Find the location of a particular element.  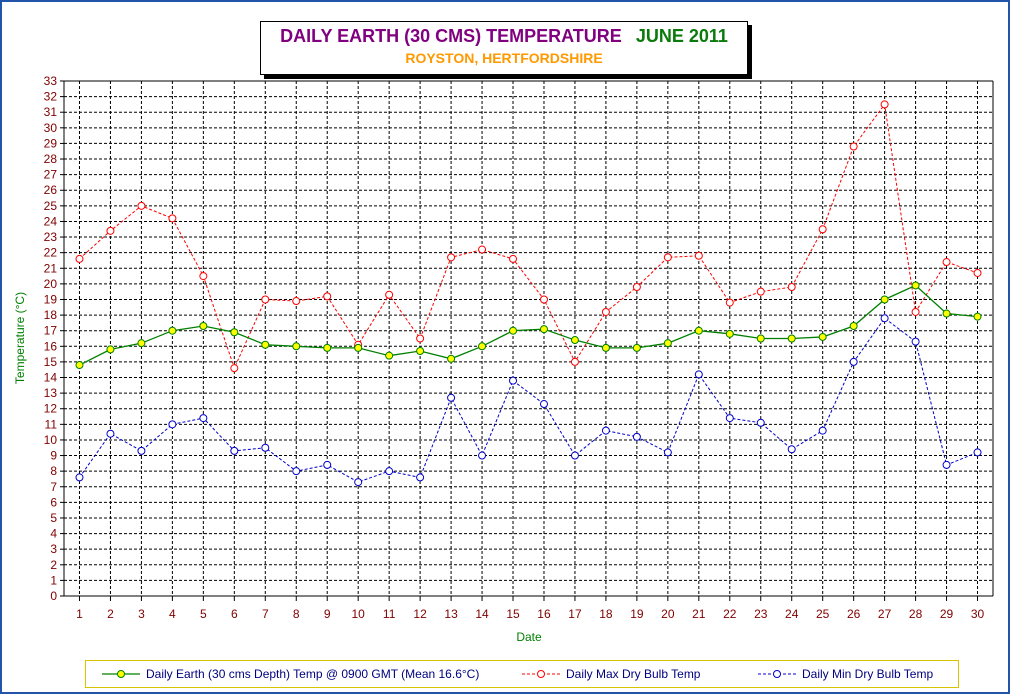

y-tick-label: 20 is located at coordinates (51, 284).